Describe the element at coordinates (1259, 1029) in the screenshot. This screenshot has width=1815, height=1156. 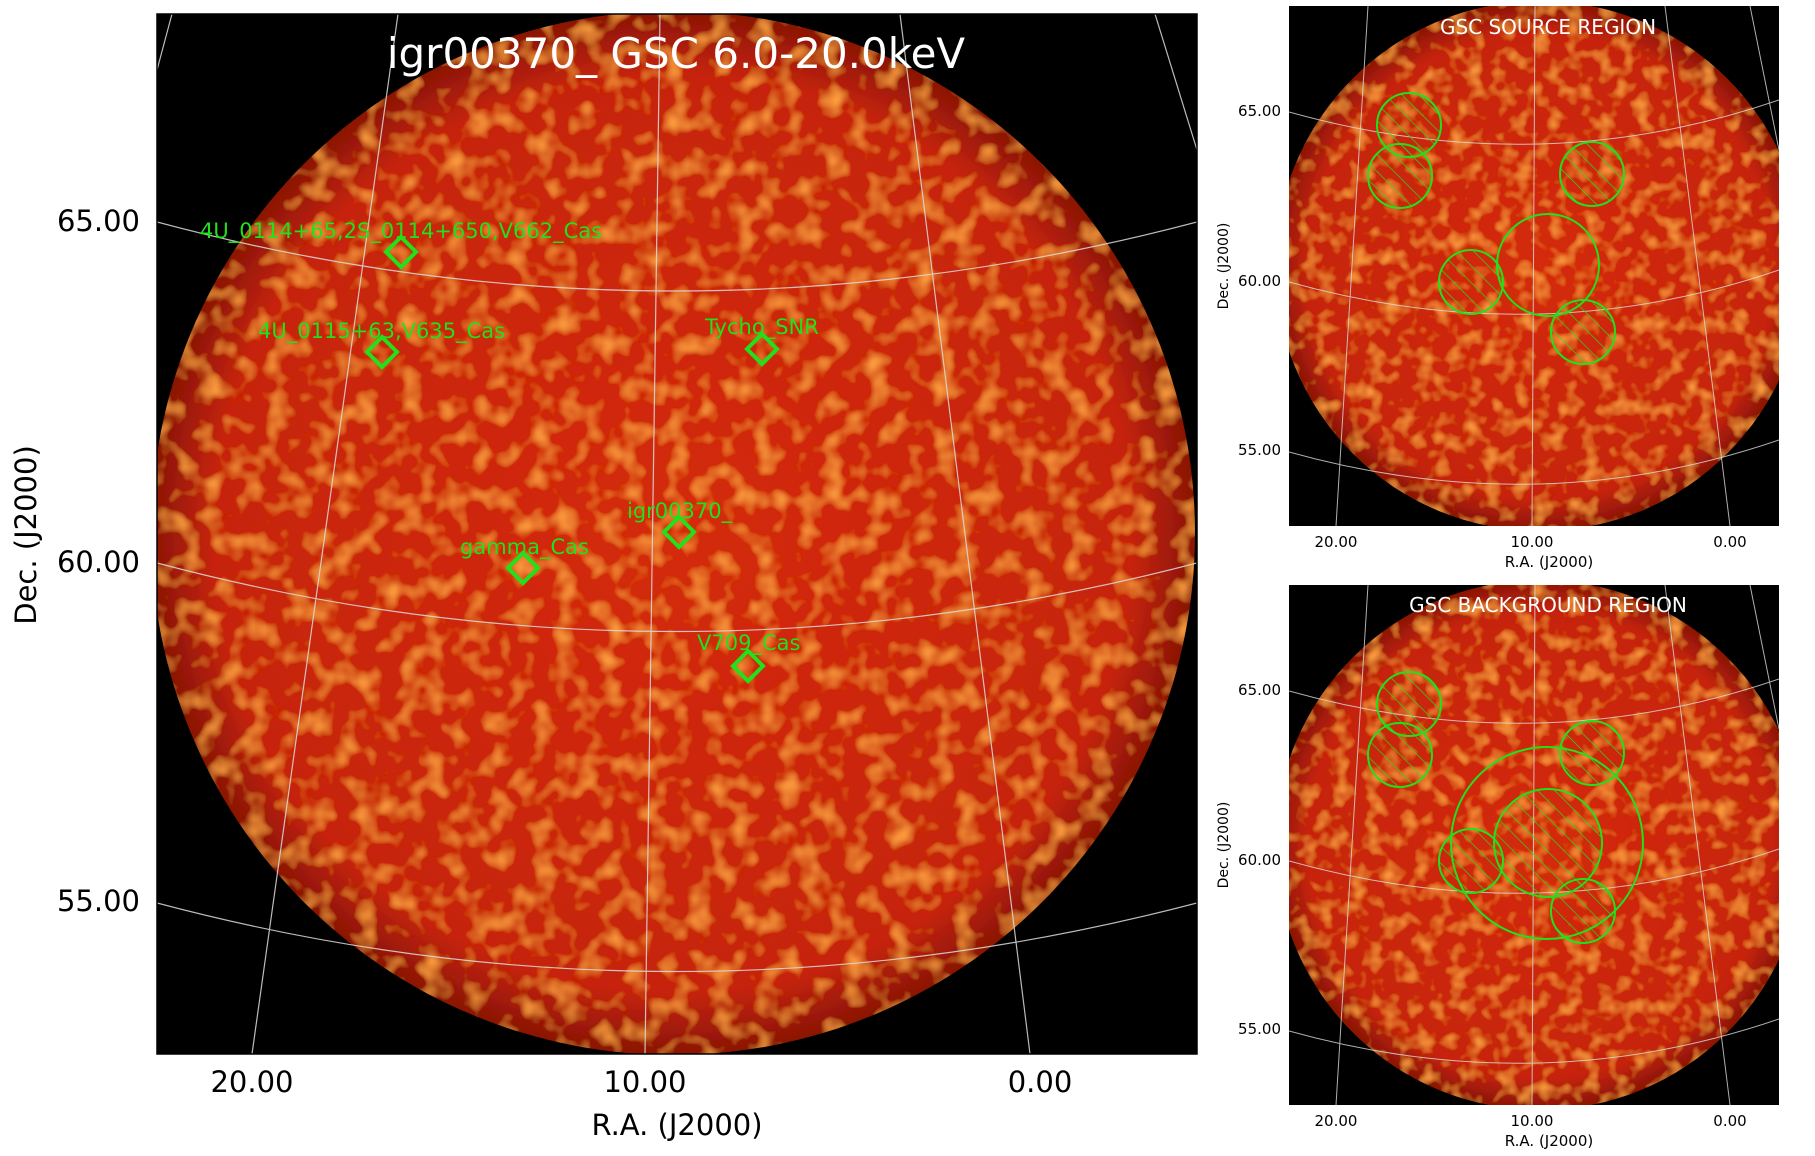
I see `bkg-ytick: 55.00` at that location.